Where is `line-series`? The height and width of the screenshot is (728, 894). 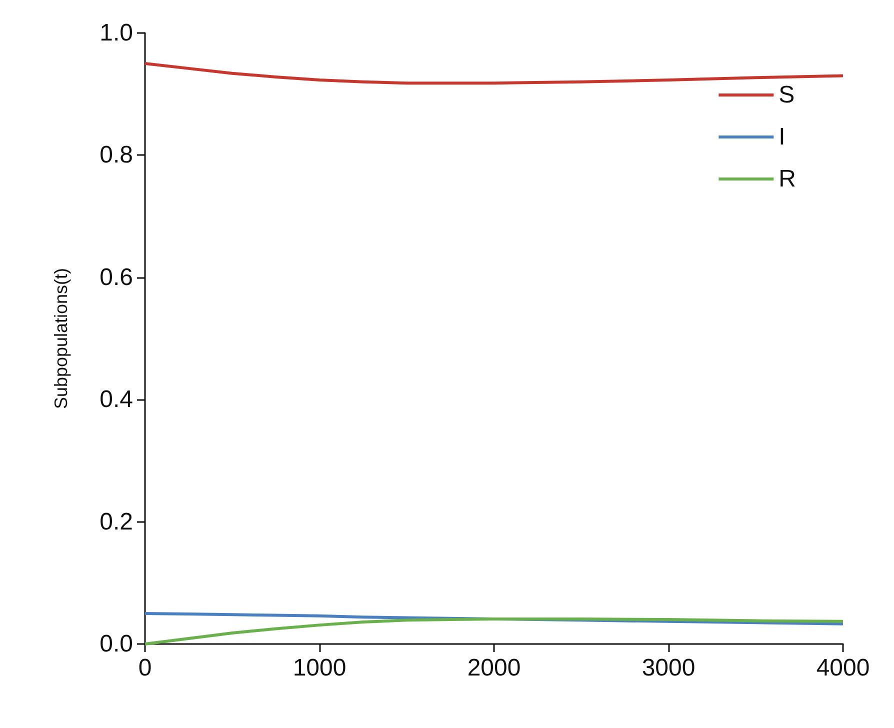
line-series is located at coordinates (494, 73).